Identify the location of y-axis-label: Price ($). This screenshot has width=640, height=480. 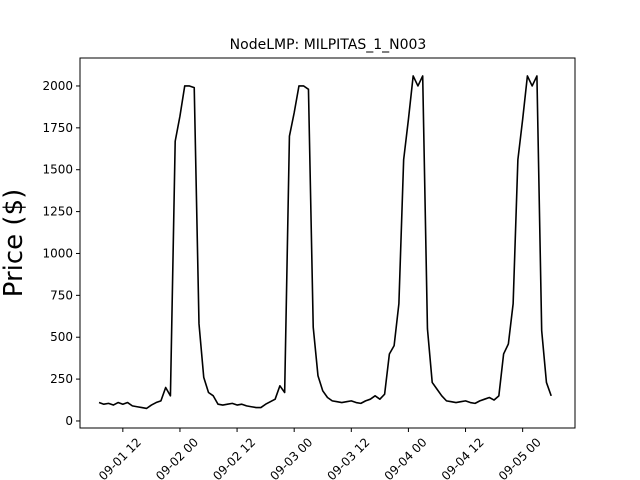
(14, 243).